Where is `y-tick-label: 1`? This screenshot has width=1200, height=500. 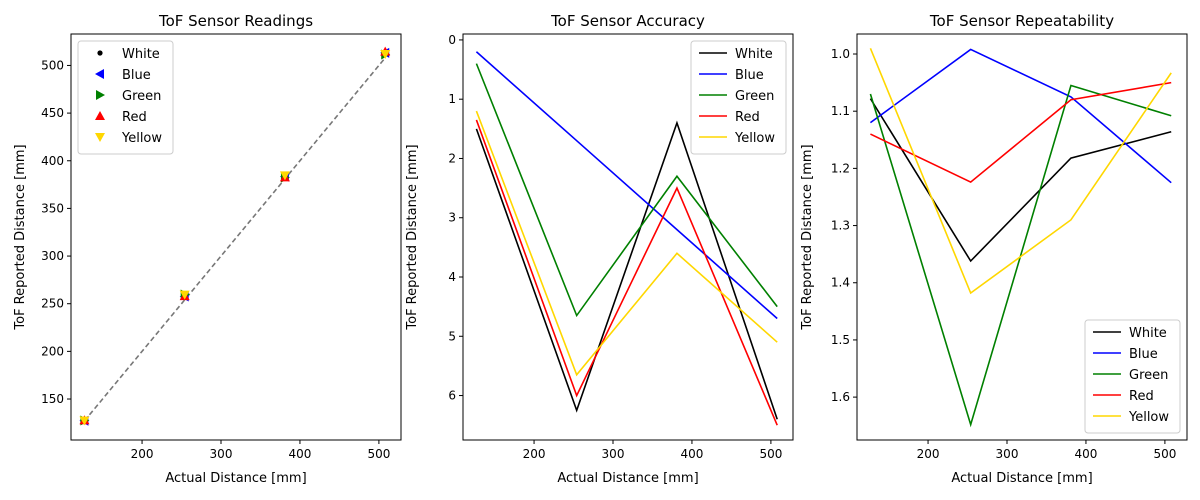
y-tick-label: 1 is located at coordinates (452, 99).